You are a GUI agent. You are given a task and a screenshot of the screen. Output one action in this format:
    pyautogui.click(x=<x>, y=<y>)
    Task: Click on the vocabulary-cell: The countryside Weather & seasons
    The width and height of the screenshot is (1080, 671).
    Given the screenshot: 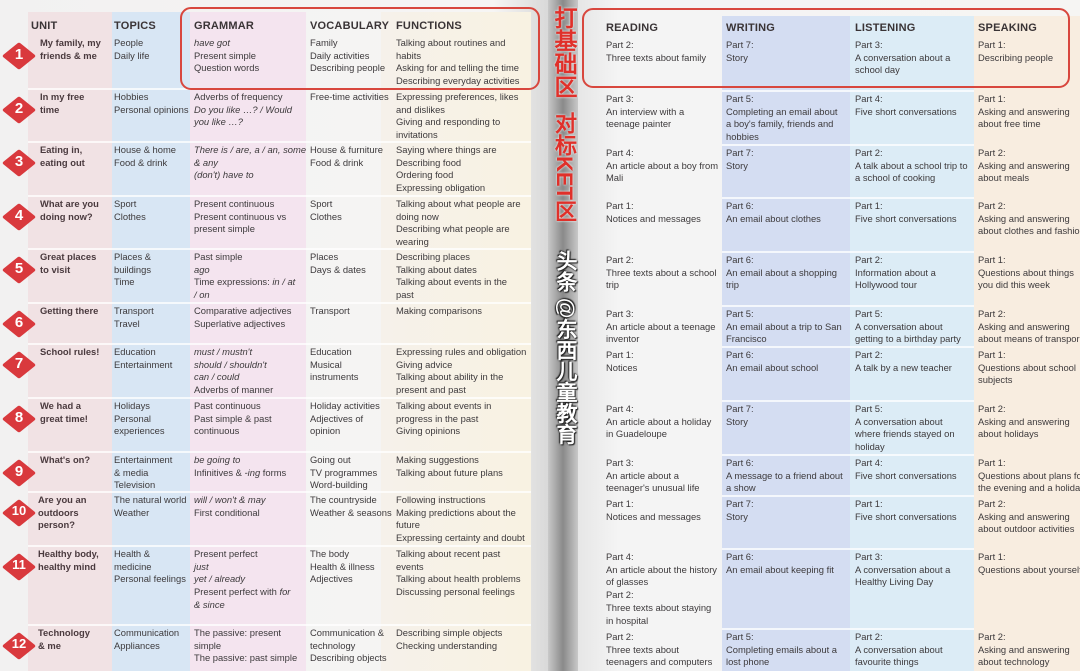 What is the action you would take?
    pyautogui.click(x=351, y=506)
    